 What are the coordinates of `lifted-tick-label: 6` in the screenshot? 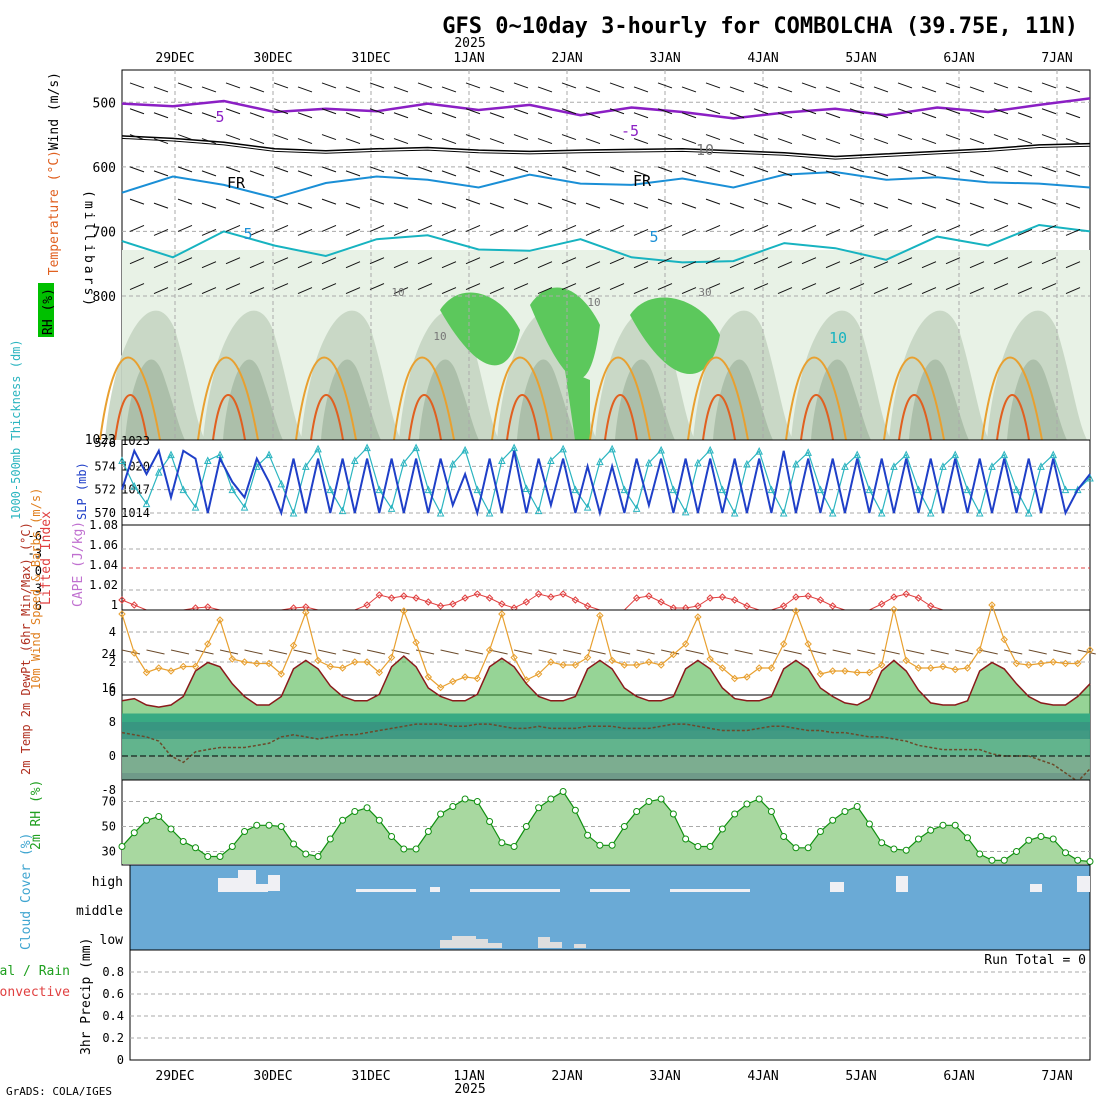 It's located at (38, 606).